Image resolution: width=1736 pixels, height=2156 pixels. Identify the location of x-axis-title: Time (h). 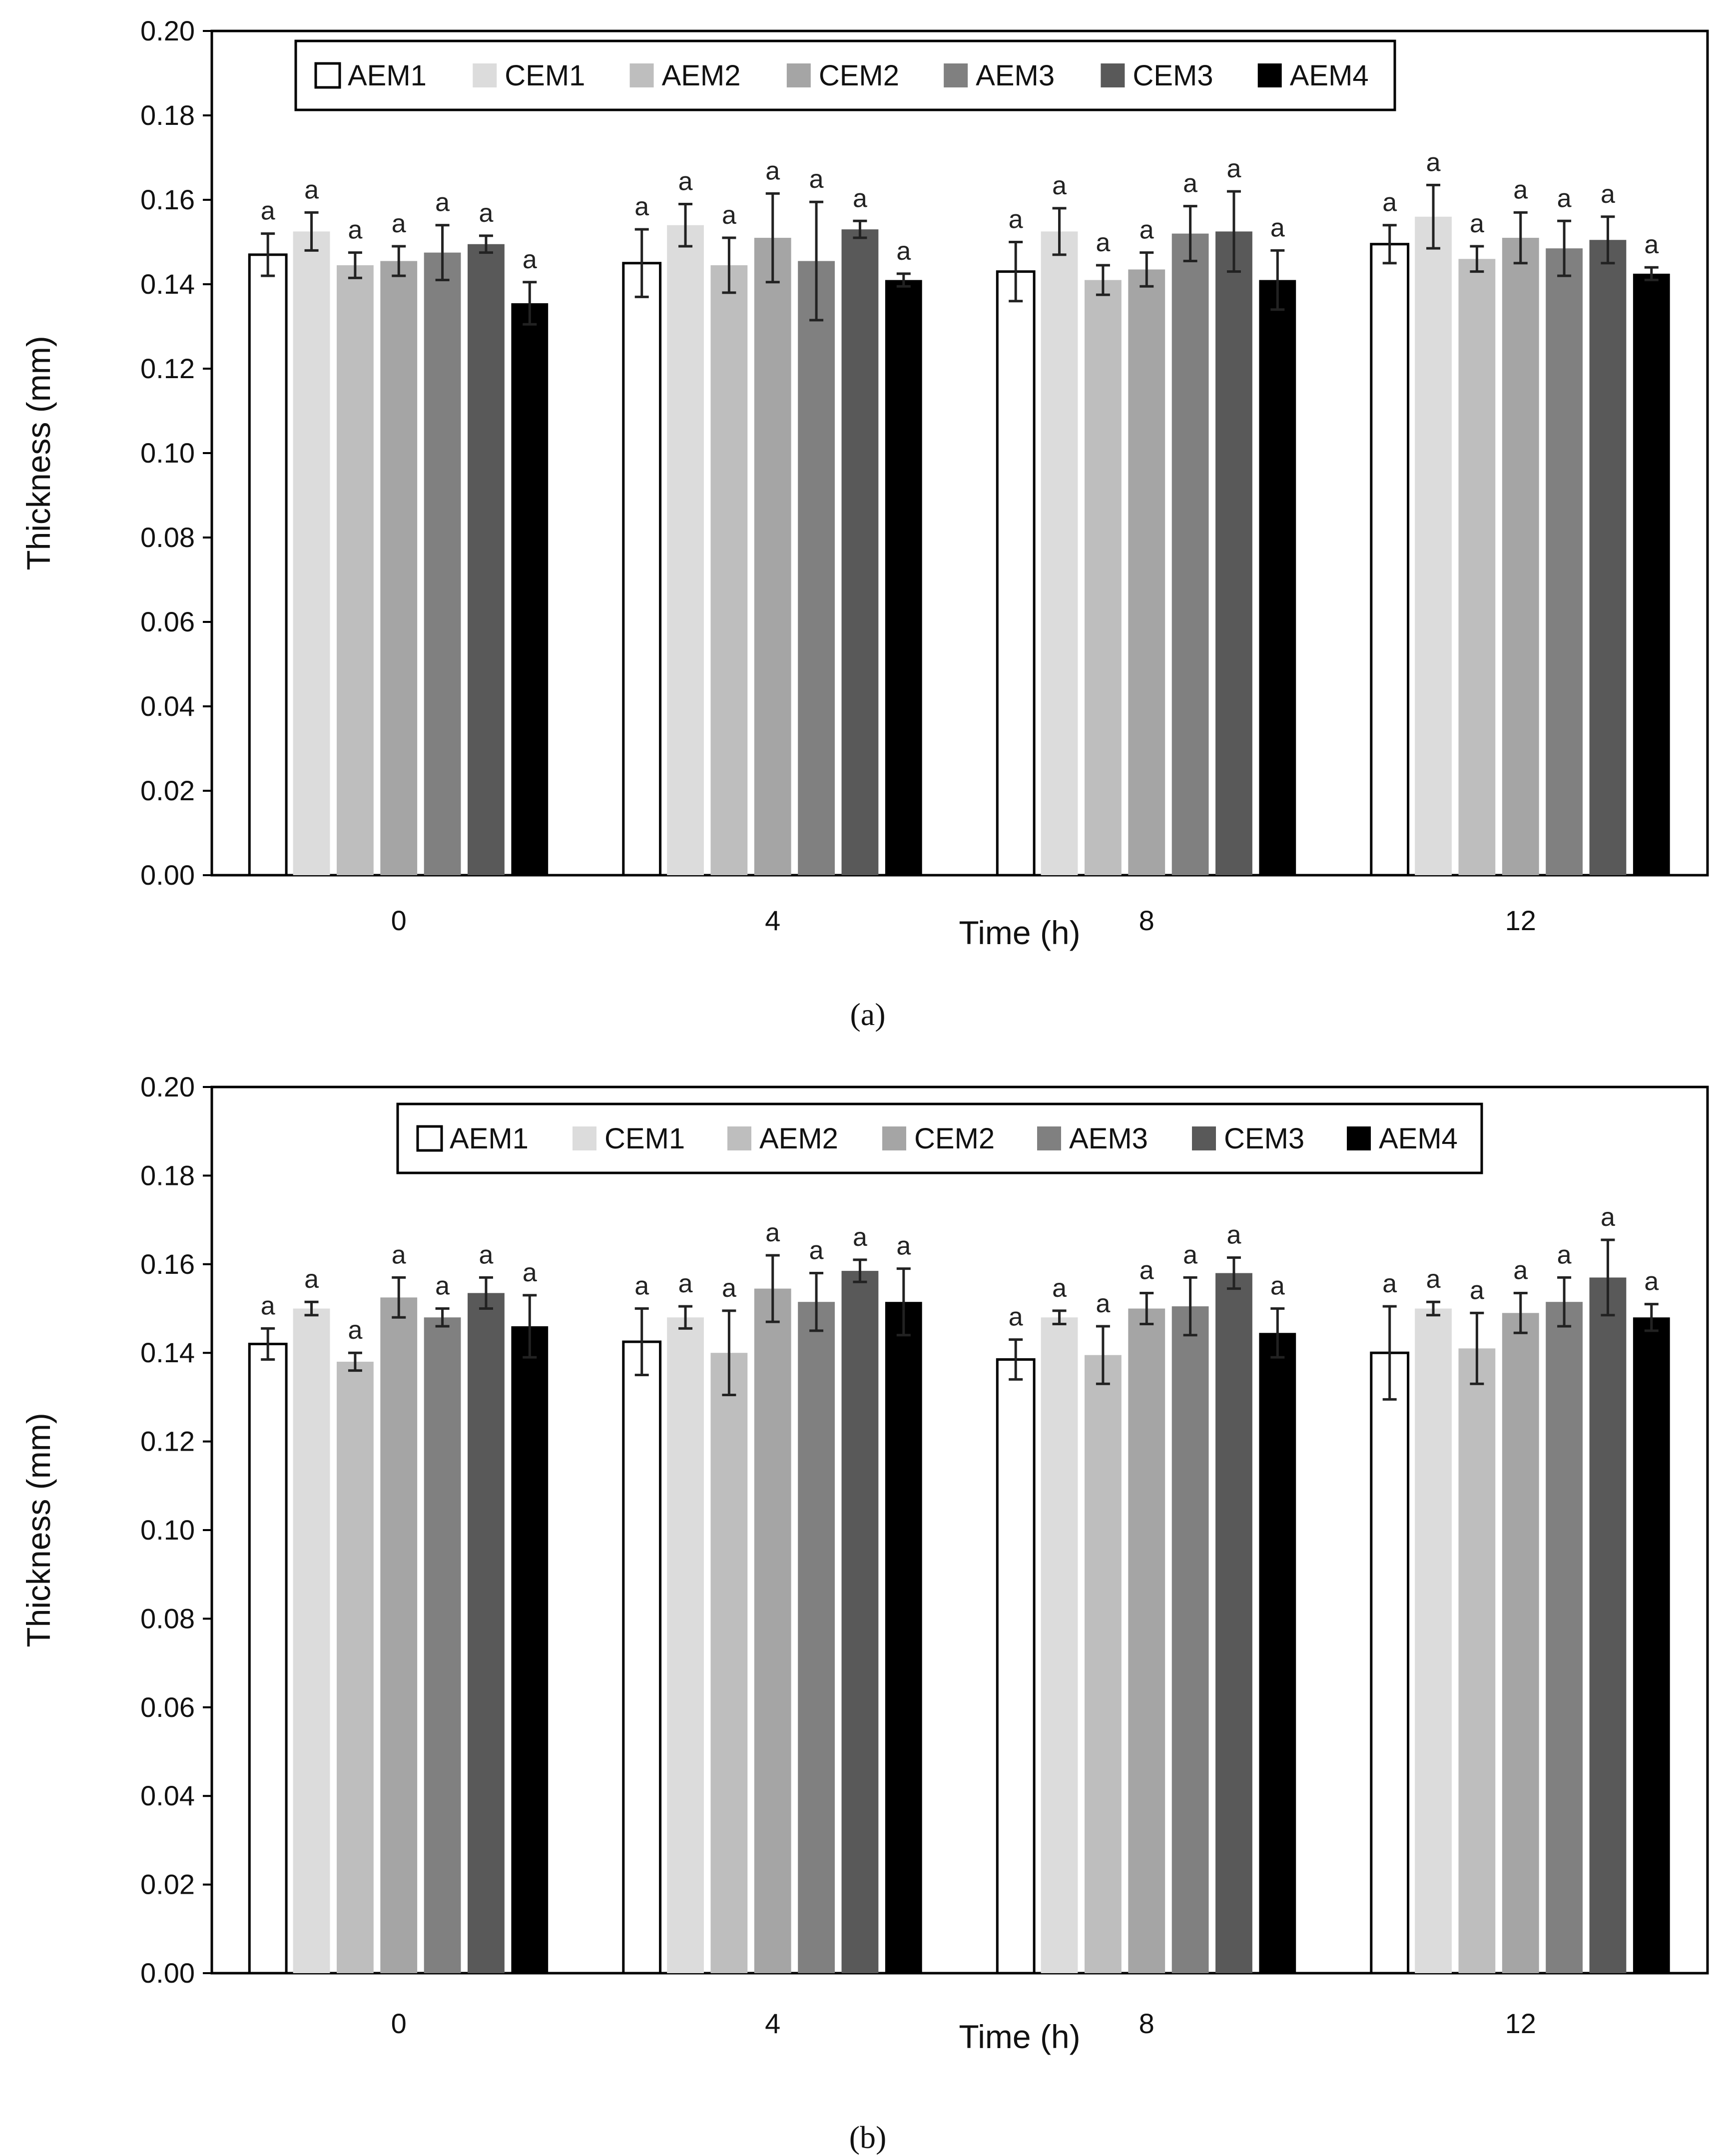
(1019, 2036).